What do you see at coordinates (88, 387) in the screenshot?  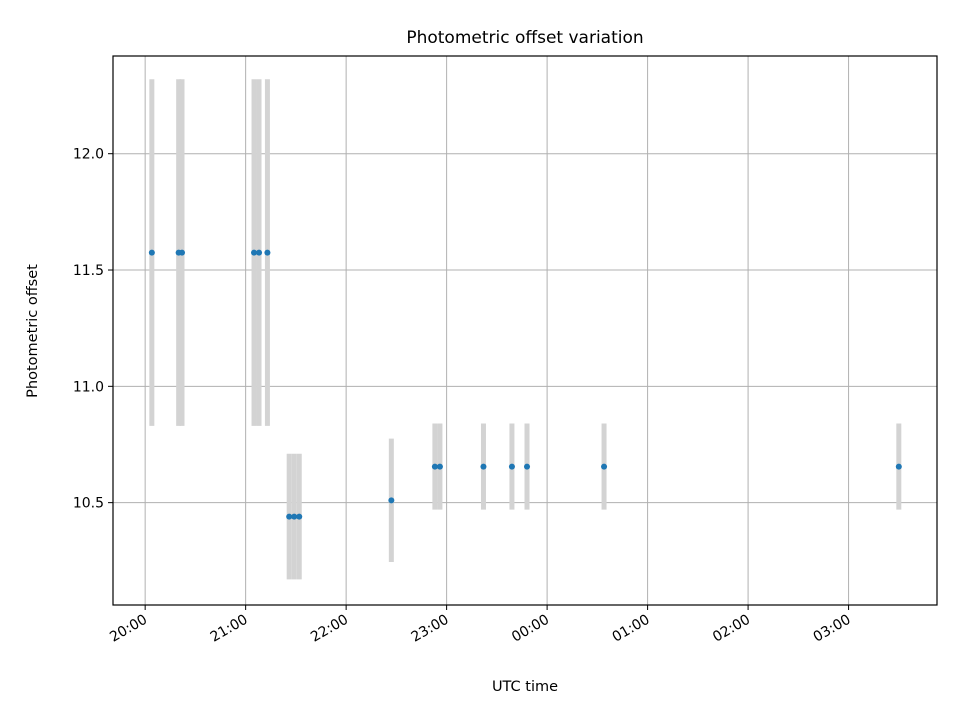 I see `y-tick-label: 11.0` at bounding box center [88, 387].